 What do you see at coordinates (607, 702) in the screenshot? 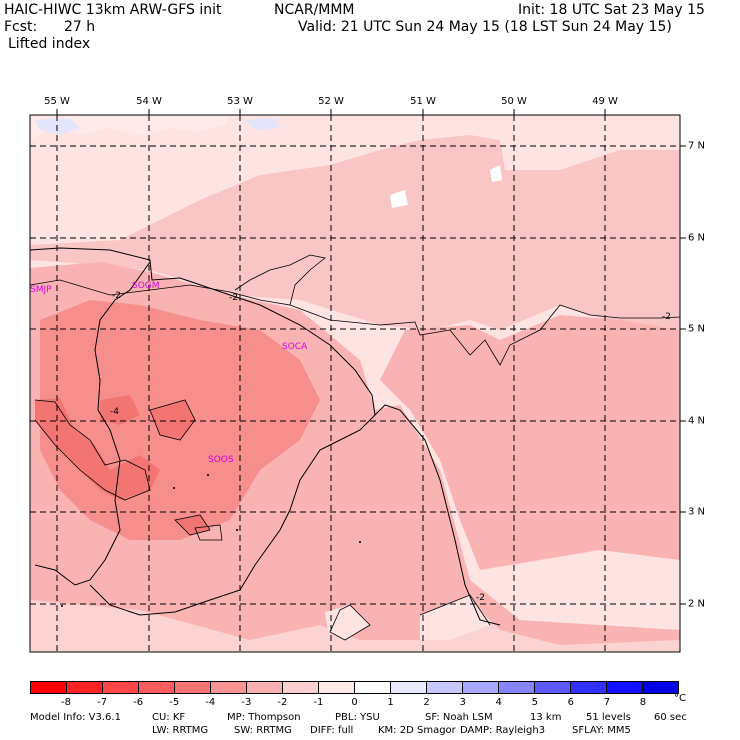
I see `colorbar-tick-label: 7` at bounding box center [607, 702].